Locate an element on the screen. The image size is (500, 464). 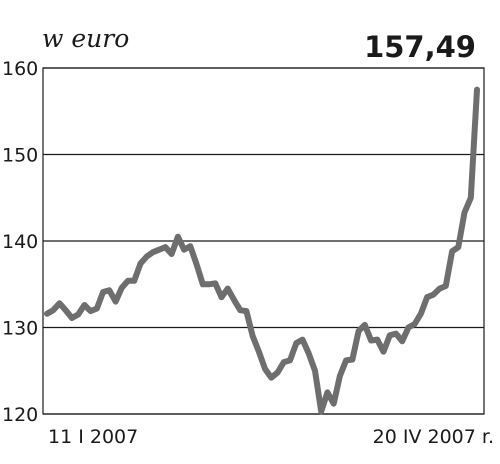
y-tick-label: 120 is located at coordinates (20, 415).